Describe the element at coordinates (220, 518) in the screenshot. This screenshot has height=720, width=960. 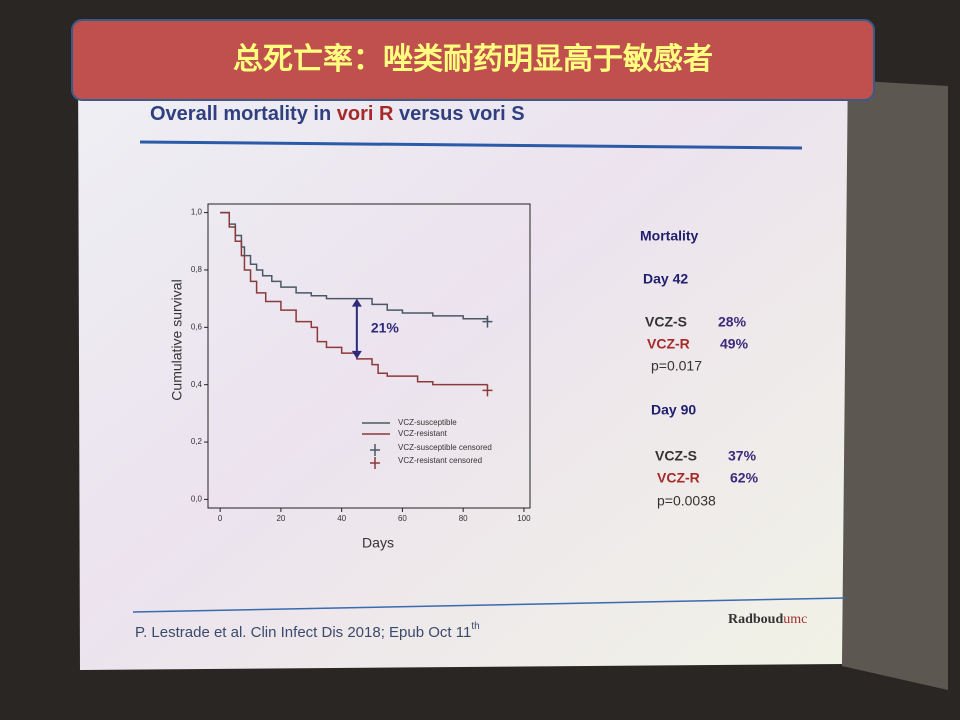
I see `x-tick-label: 0` at that location.